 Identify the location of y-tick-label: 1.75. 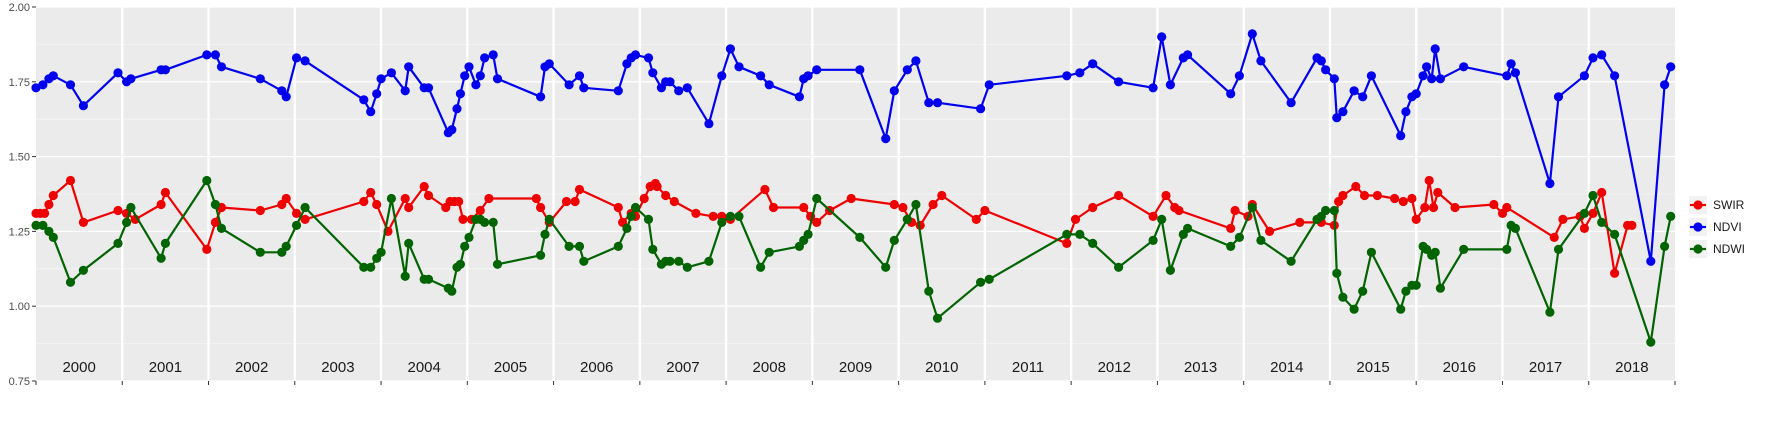
(19, 83).